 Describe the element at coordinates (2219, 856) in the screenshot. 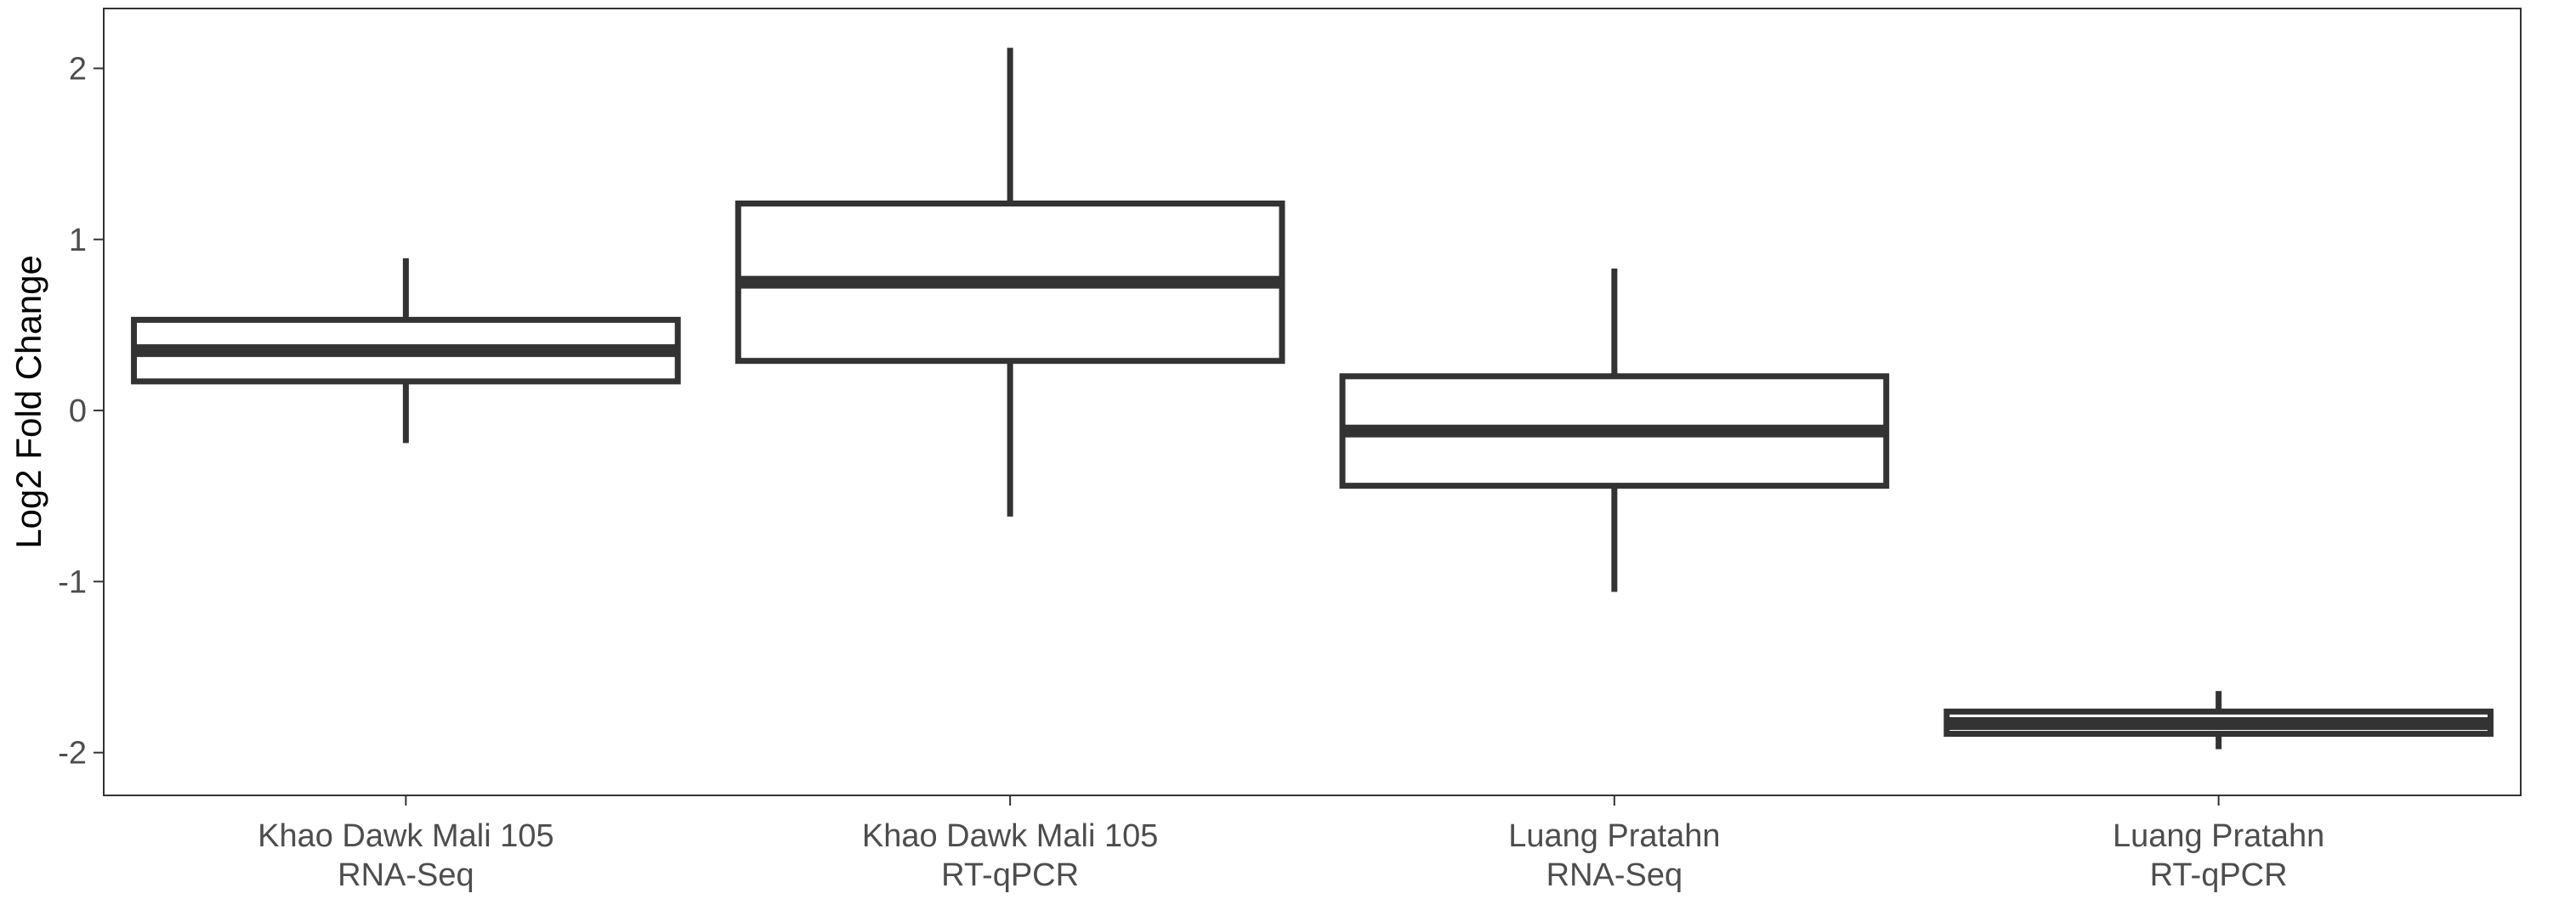

I see `x-tick-label: Luang Pratahn RT-qPCR` at that location.